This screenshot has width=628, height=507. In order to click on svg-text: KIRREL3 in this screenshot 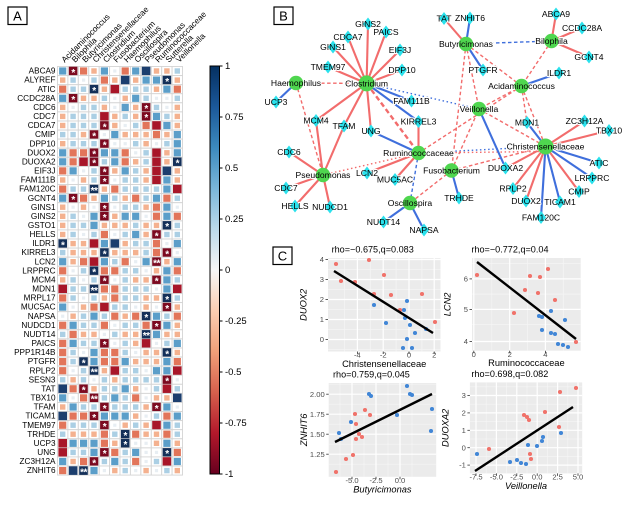, I will do `click(419, 122)`.